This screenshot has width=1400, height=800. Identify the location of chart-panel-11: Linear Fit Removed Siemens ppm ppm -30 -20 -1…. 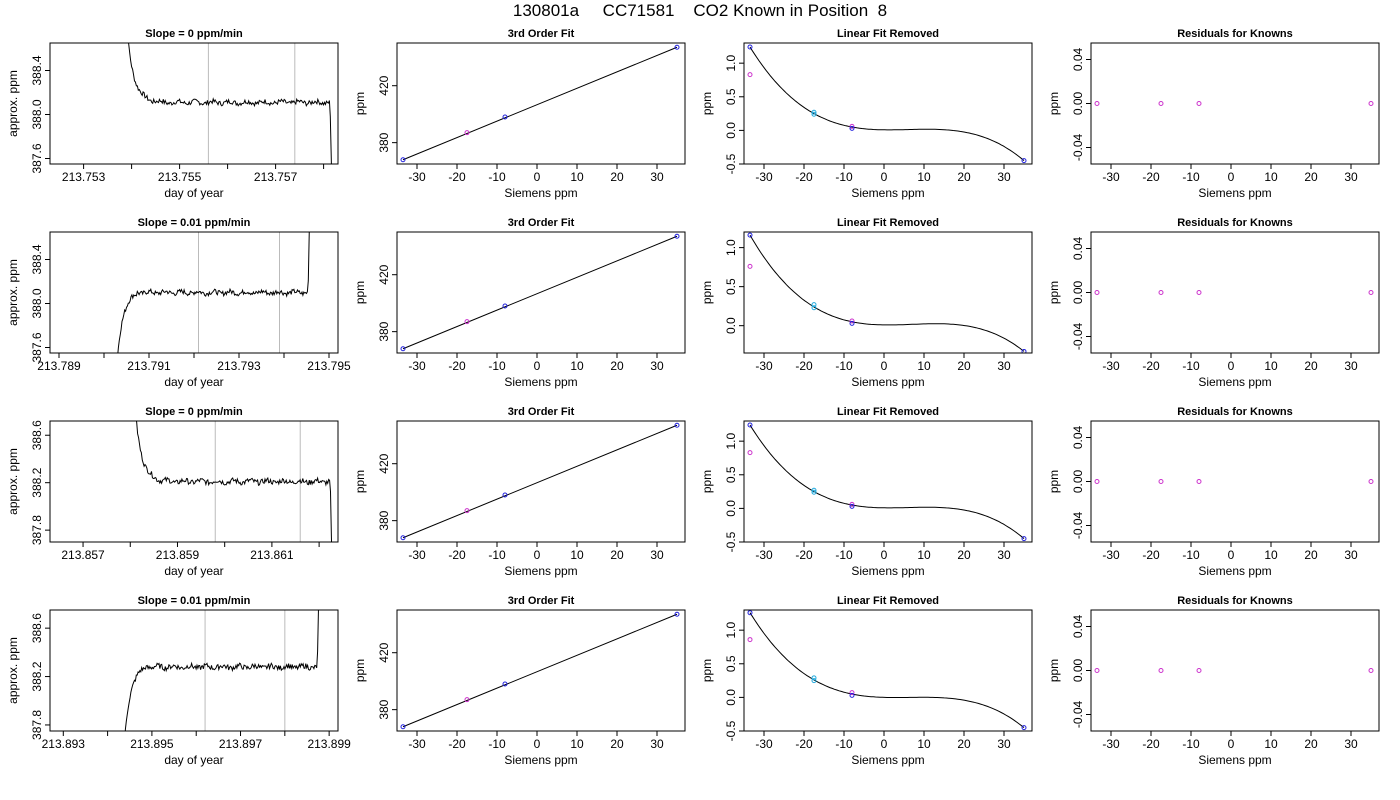
(866, 492).